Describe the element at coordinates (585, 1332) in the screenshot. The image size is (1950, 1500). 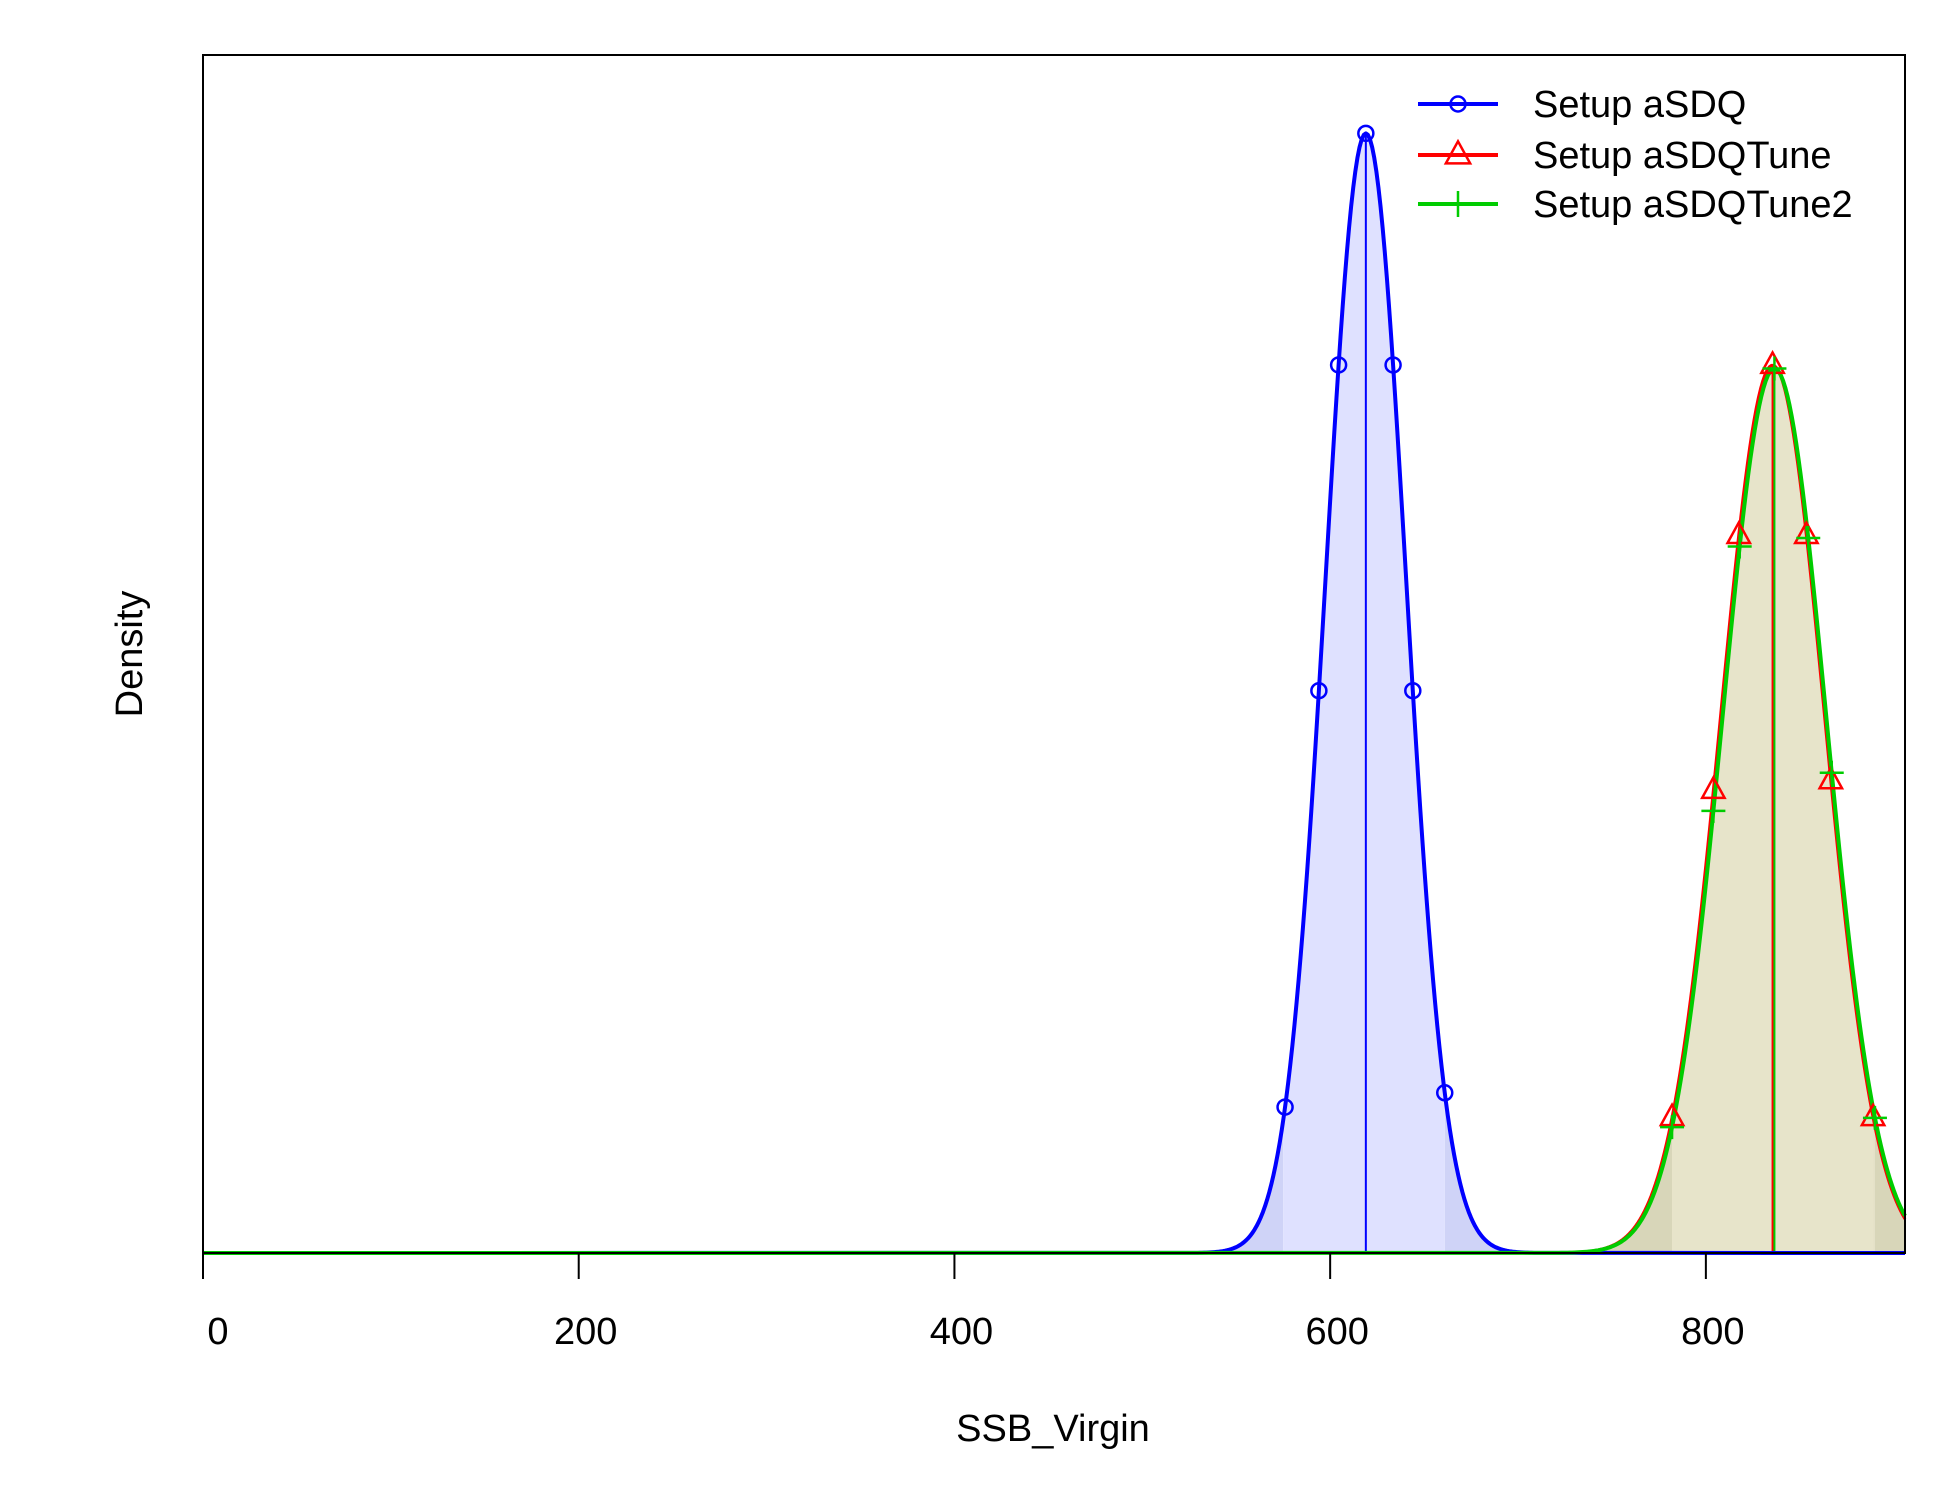
I see `x-tick-label-1: 200` at that location.